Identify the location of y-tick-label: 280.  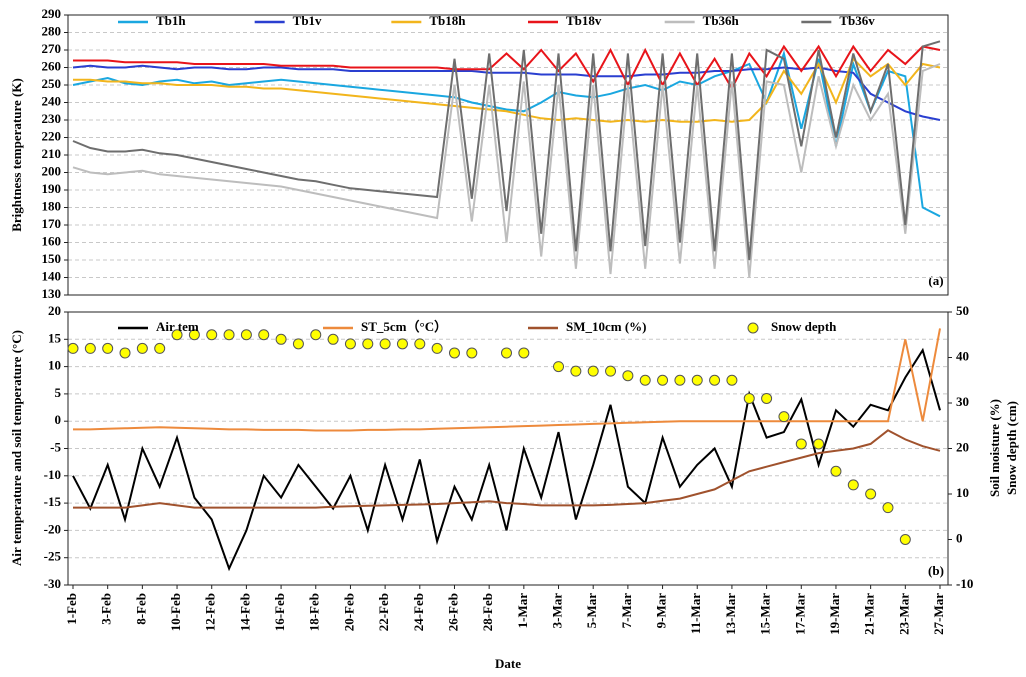
(52, 30).